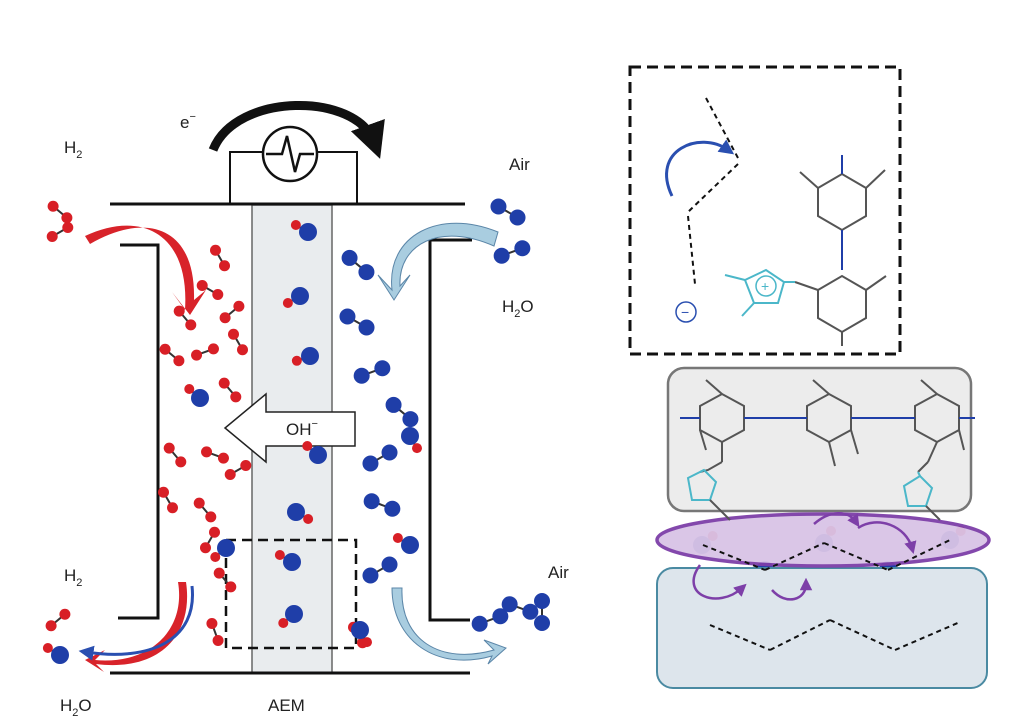 Image resolution: width=1014 pixels, height=723 pixels. Describe the element at coordinates (296, 130) in the screenshot. I see `electron-flow-arrow` at that location.